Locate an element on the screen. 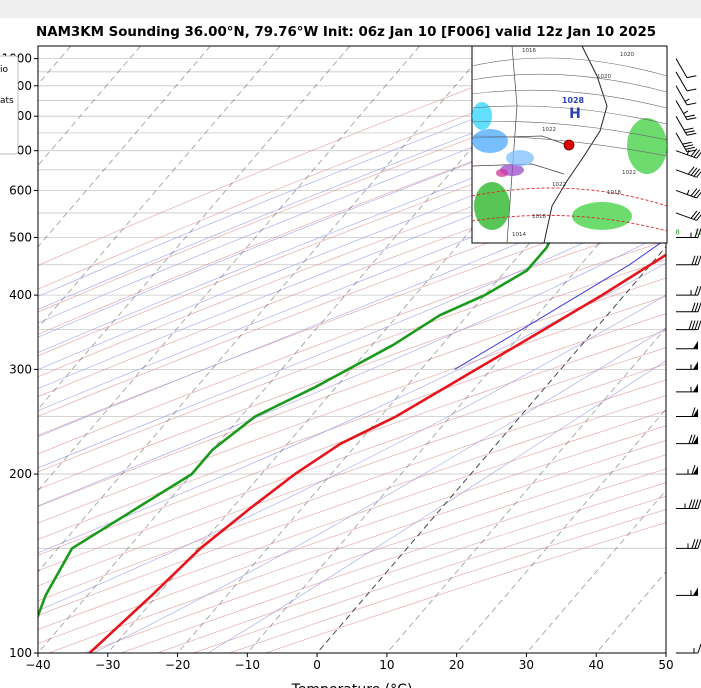  legend-entry: ats is located at coordinates (7, 101).